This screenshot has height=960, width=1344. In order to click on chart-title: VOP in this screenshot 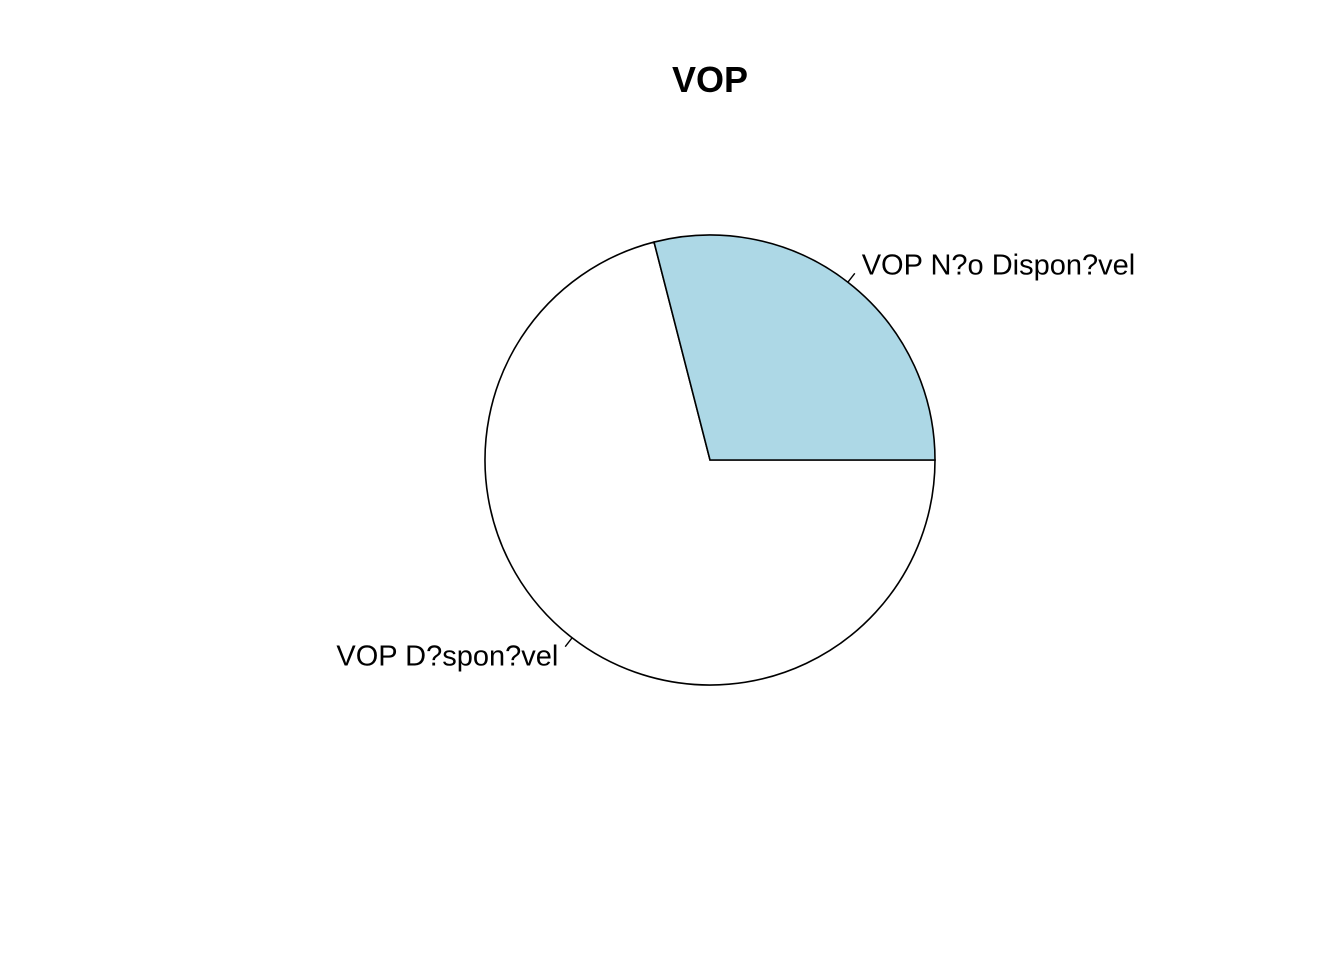, I will do `click(710, 79)`.